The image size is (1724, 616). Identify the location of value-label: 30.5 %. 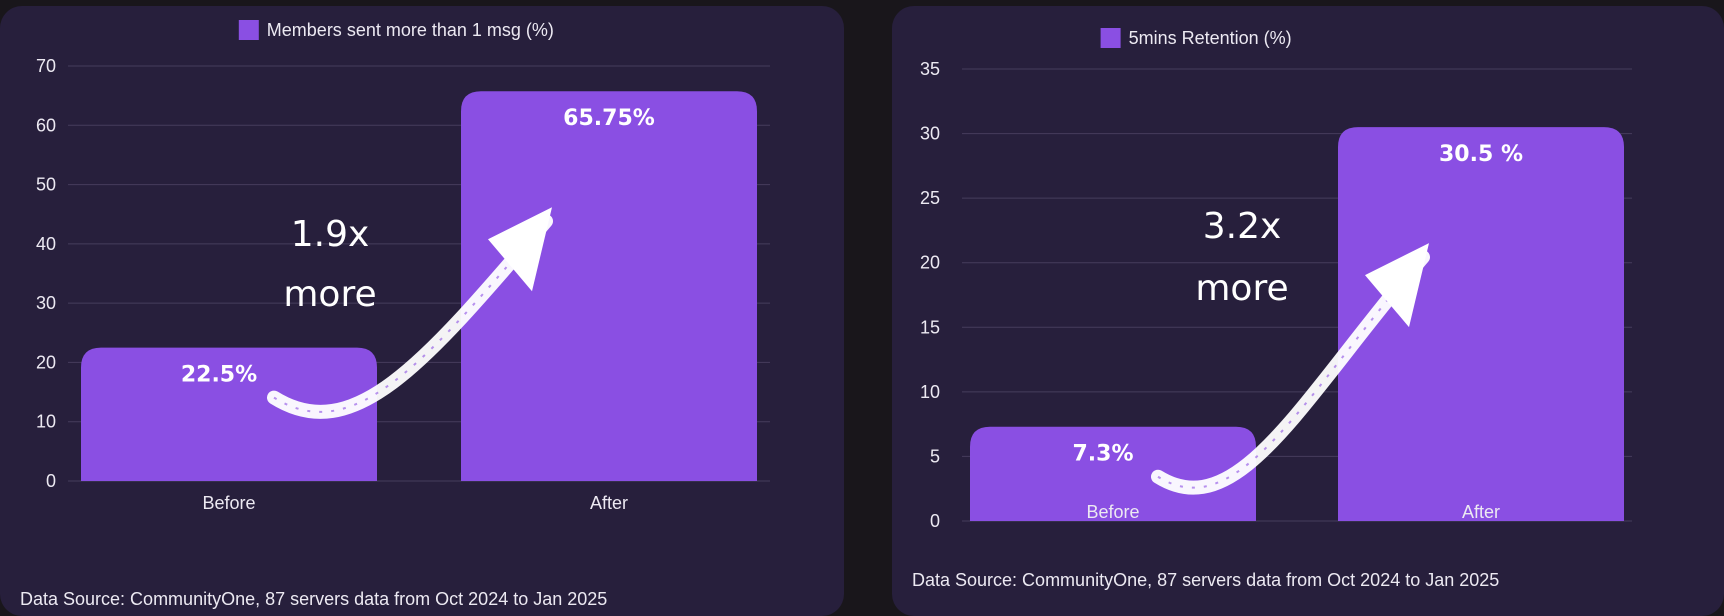
(1481, 154).